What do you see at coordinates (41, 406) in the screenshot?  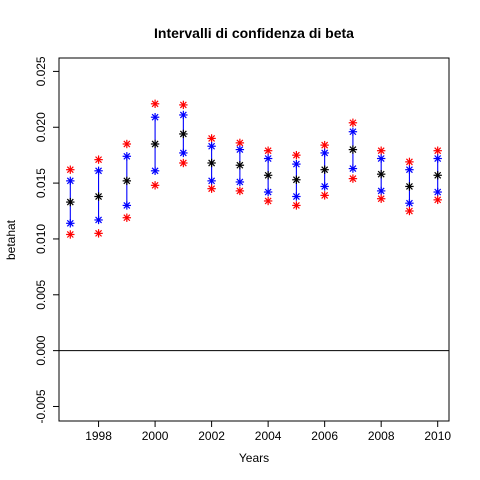 I see `y-tick-label: -0.005` at bounding box center [41, 406].